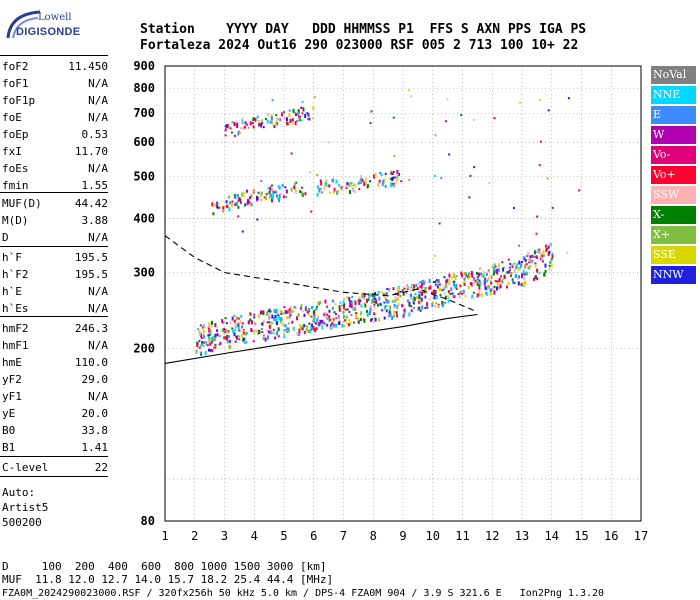 This screenshot has height=600, width=700. I want to click on x-tick-label: 1, so click(164, 536).